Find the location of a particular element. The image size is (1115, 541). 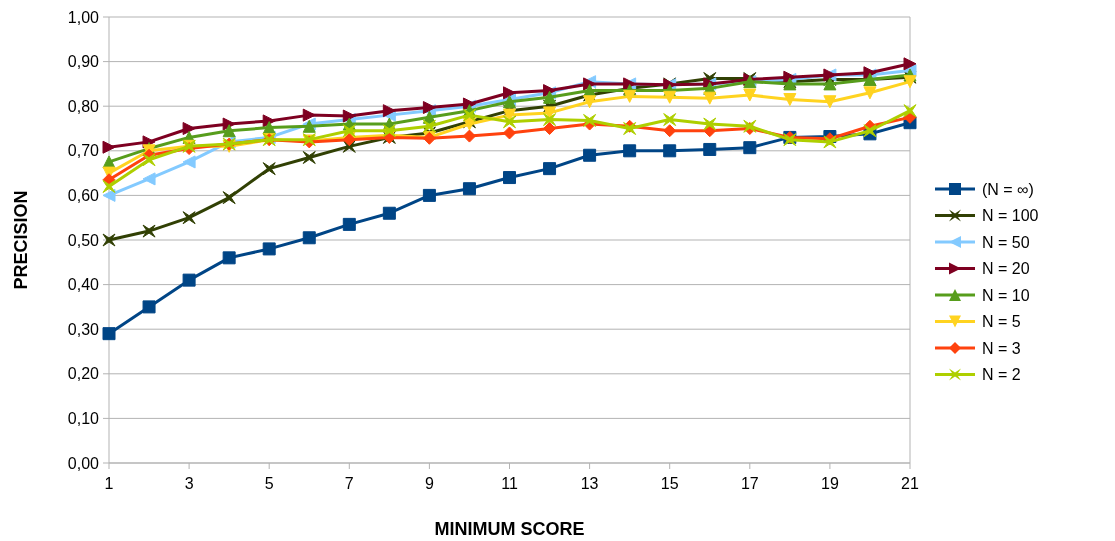

legend-label: N = 10 is located at coordinates (1006, 295).